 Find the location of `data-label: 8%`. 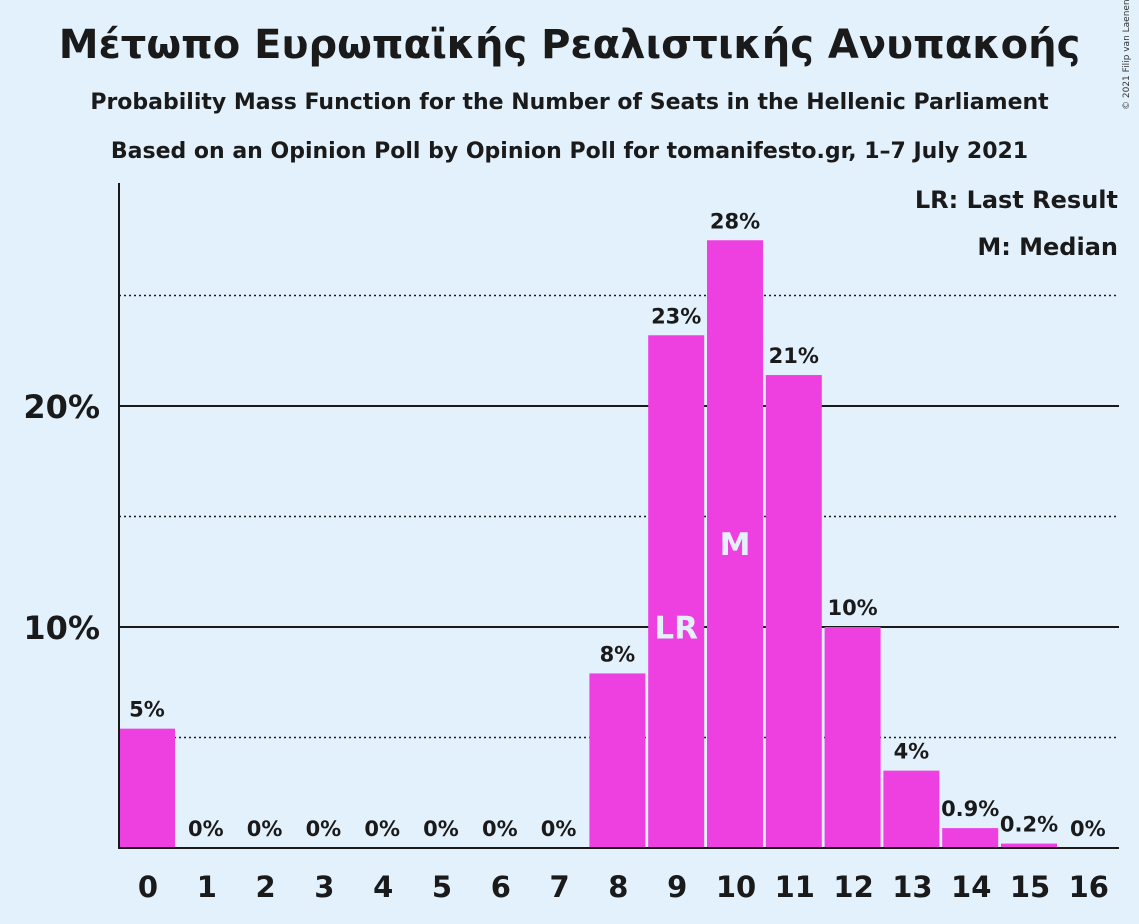

data-label: 8% is located at coordinates (618, 654).